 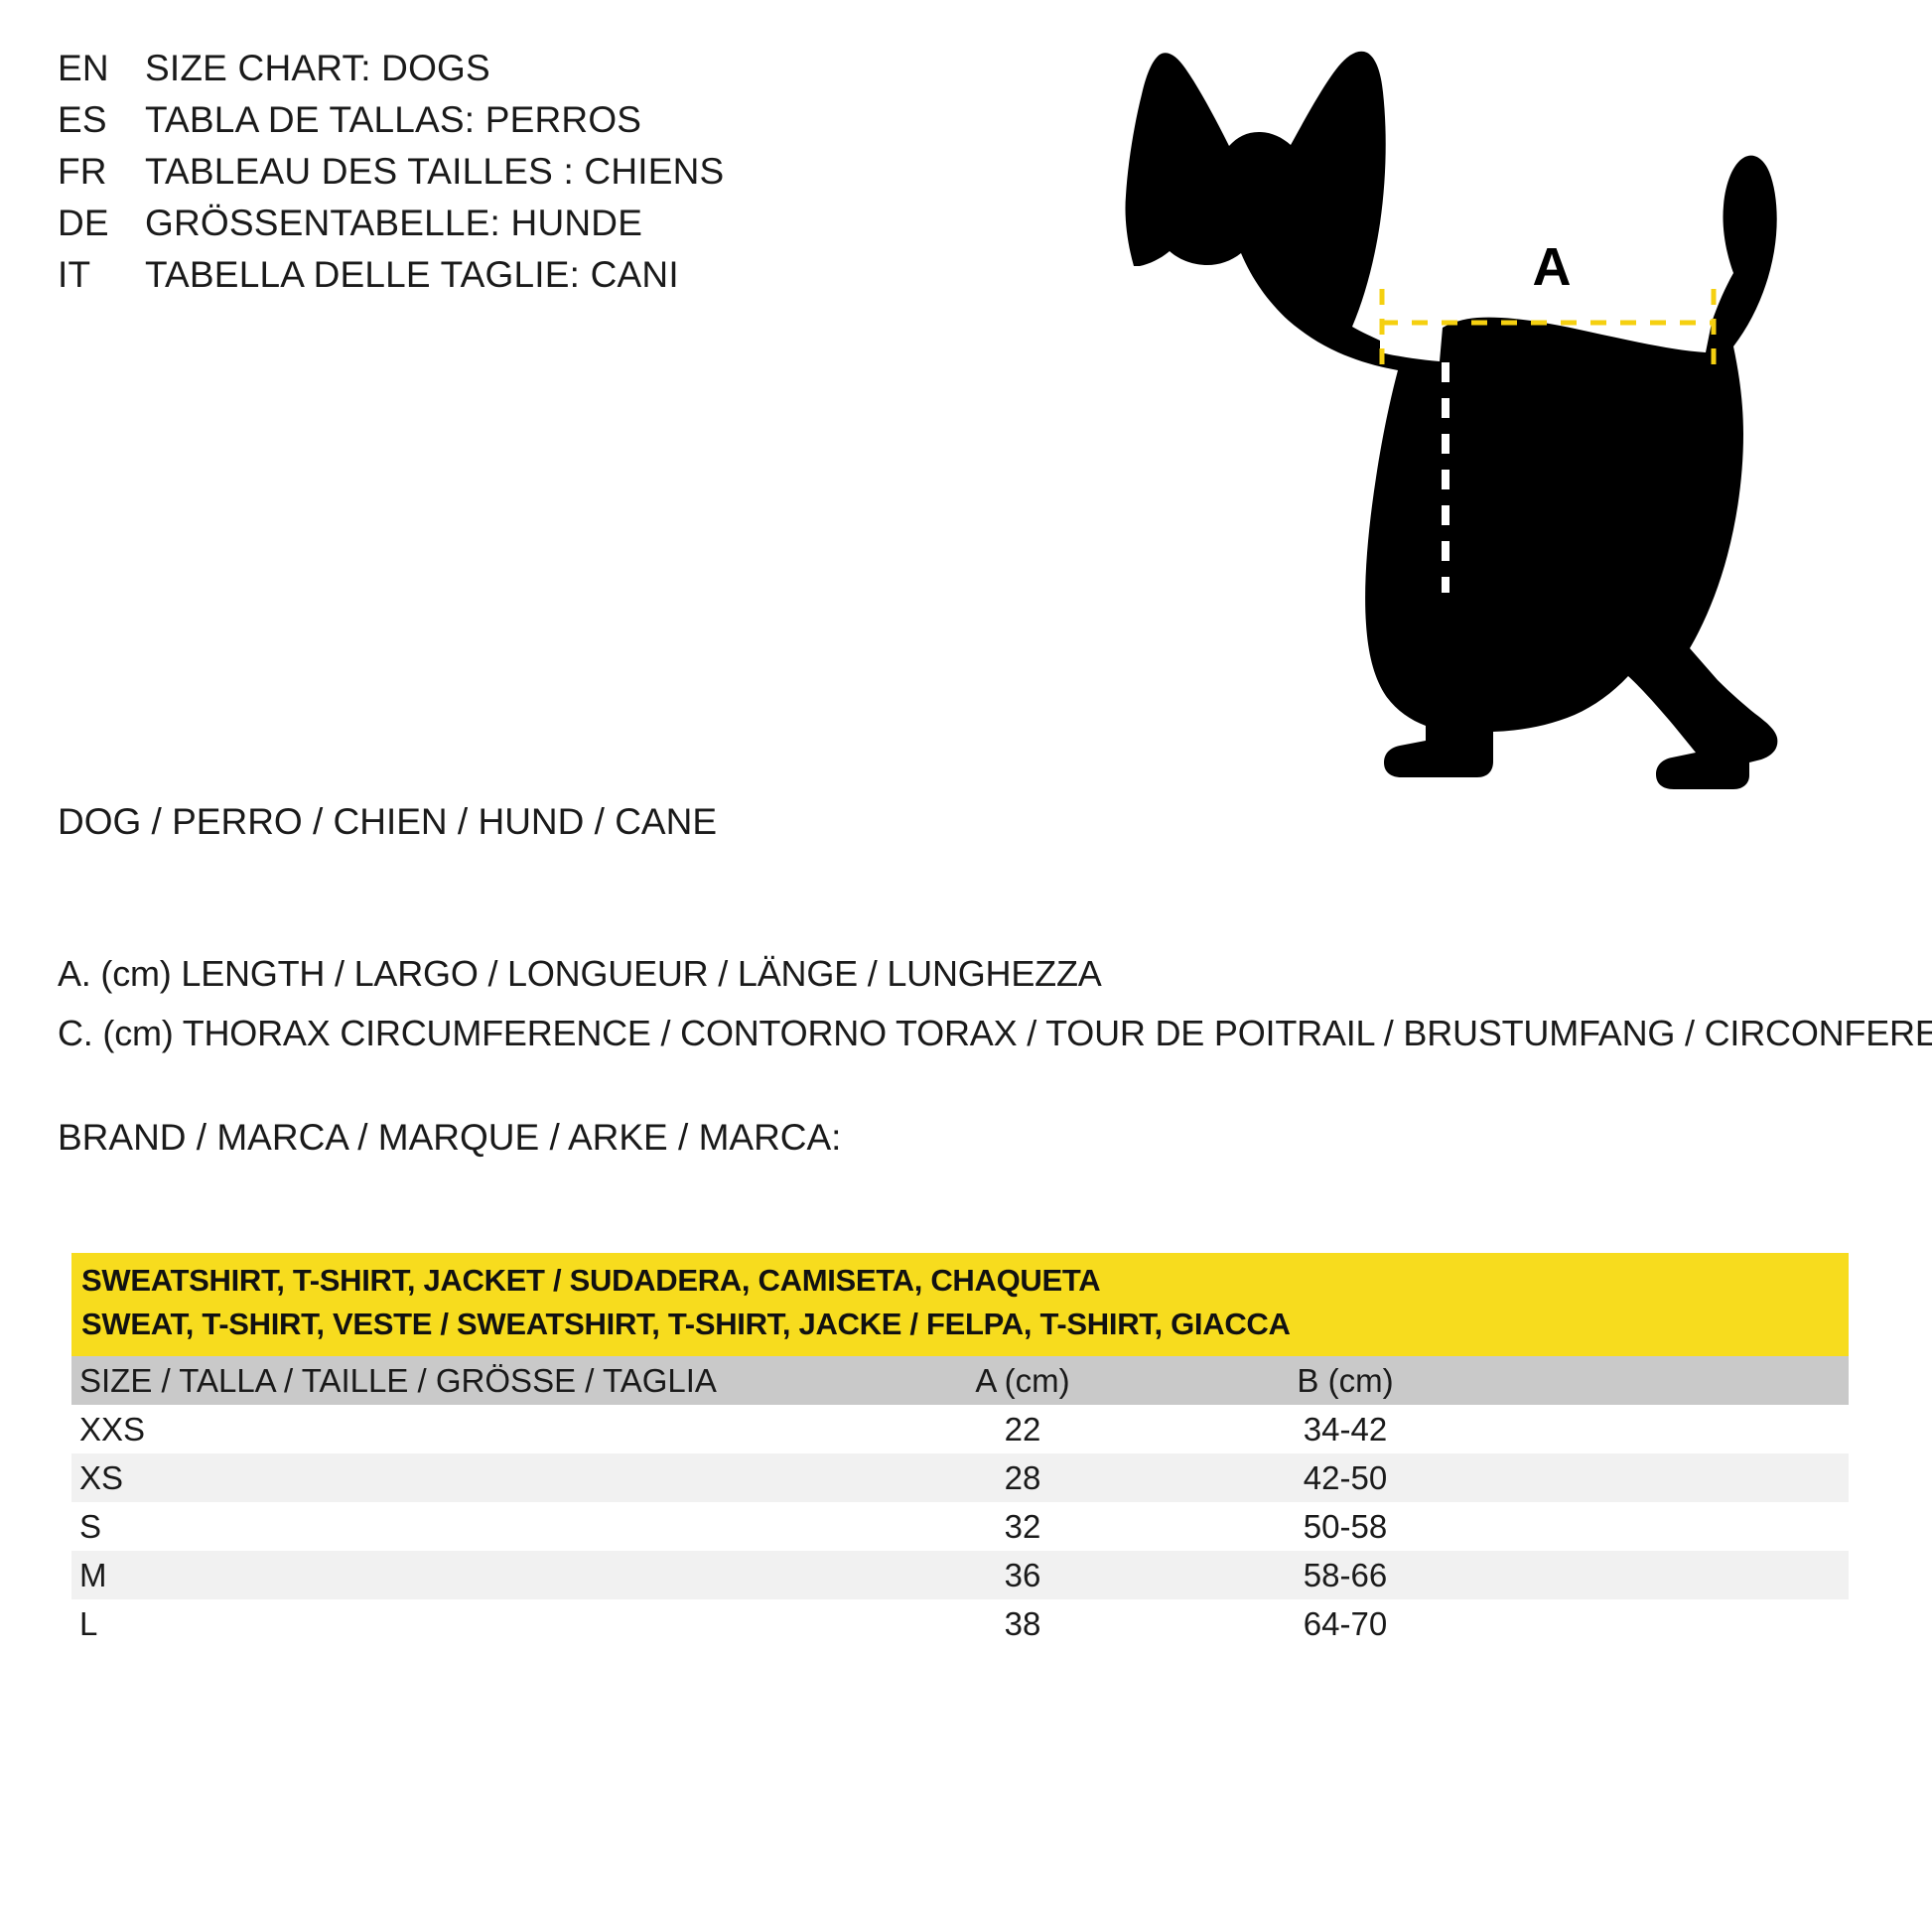 What do you see at coordinates (960, 1575) in the screenshot?
I see `table-row: M 36 58-66` at bounding box center [960, 1575].